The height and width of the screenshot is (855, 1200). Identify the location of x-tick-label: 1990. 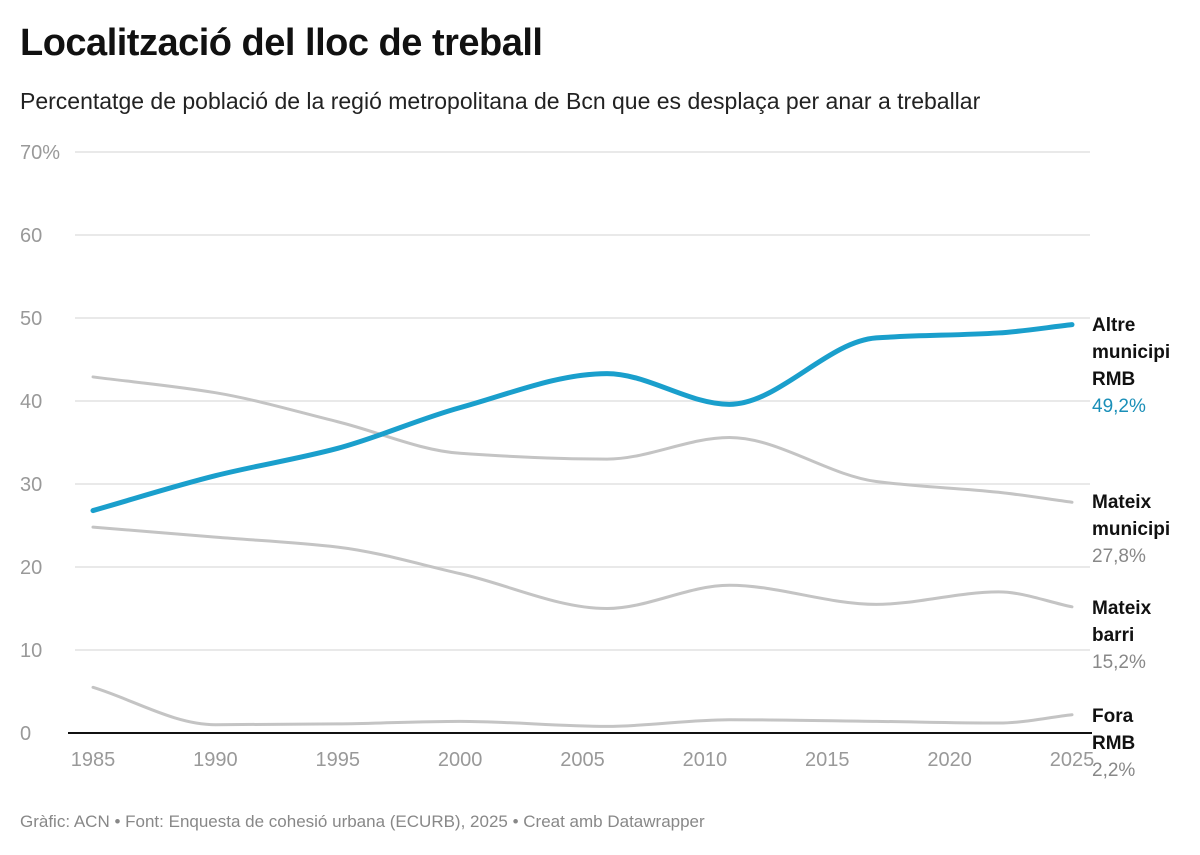
(215, 760).